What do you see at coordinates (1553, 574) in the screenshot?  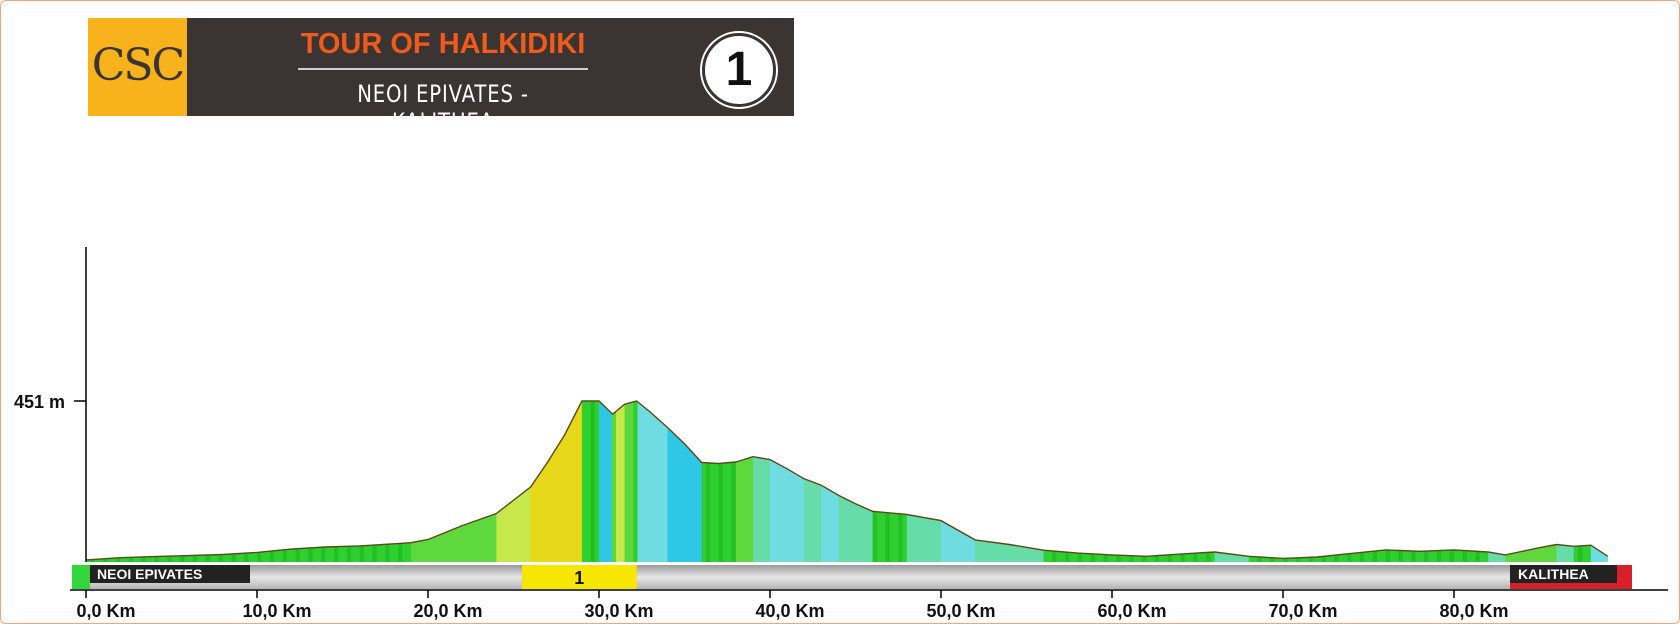 I see `finish-label: KALITHEA` at bounding box center [1553, 574].